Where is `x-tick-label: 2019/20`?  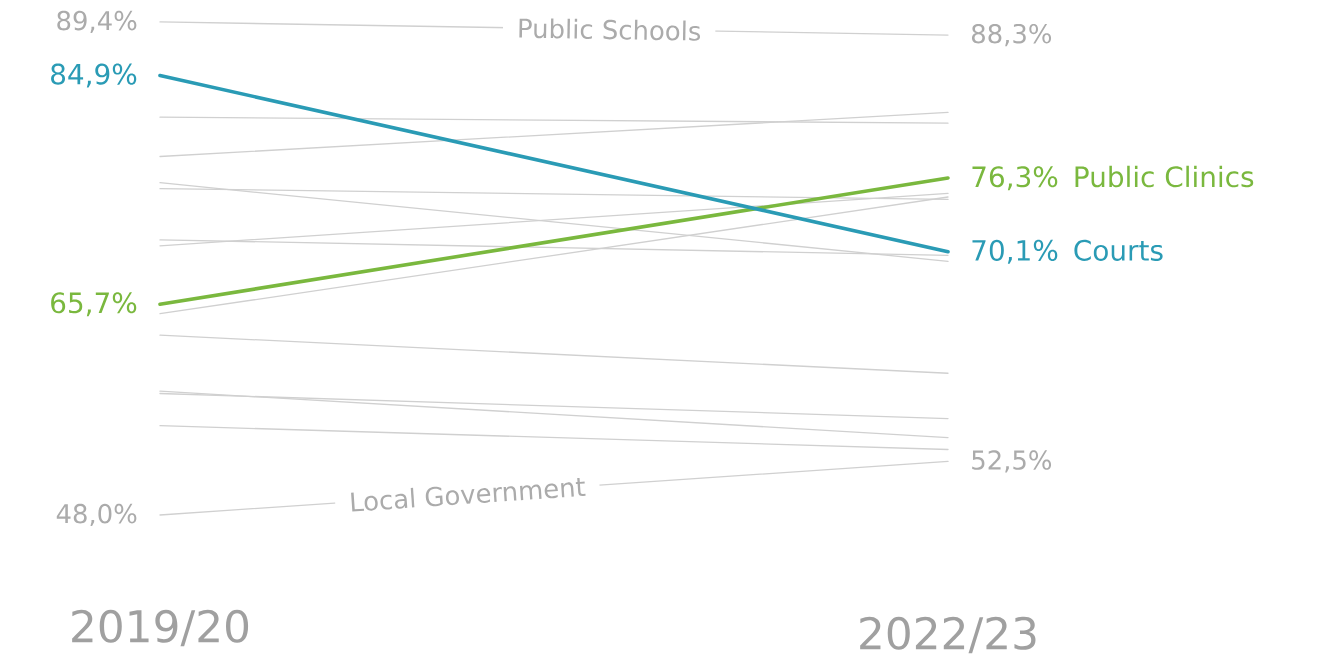 x-tick-label: 2019/20 is located at coordinates (160, 628).